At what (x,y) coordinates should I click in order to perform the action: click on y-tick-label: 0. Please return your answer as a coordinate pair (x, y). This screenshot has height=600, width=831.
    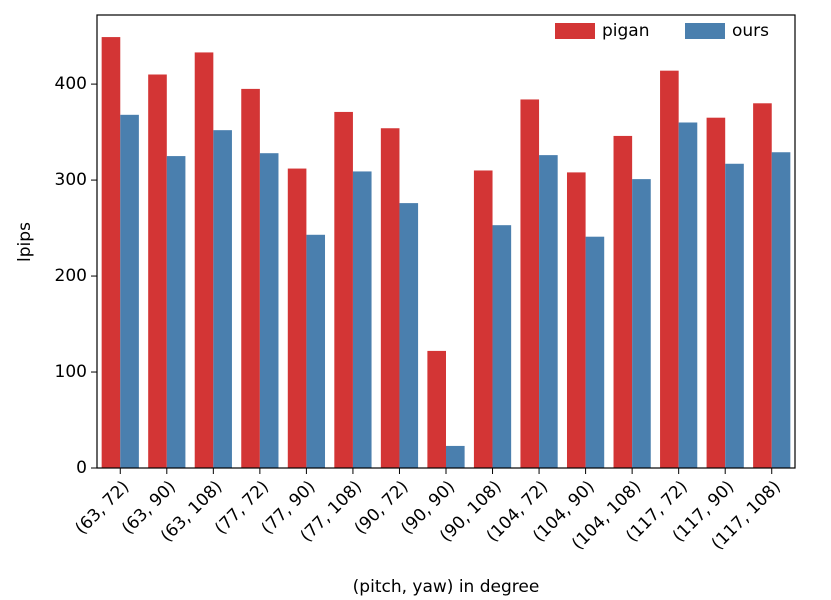
    Looking at the image, I should click on (81, 468).